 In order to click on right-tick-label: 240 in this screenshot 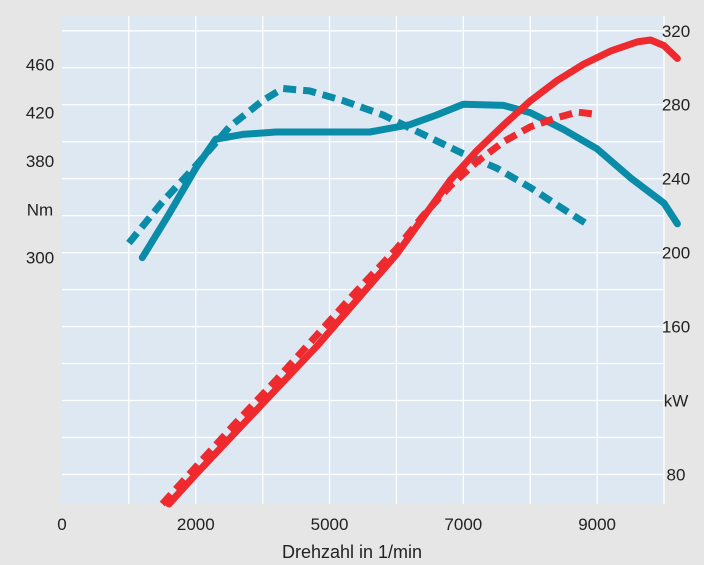, I will do `click(676, 179)`.